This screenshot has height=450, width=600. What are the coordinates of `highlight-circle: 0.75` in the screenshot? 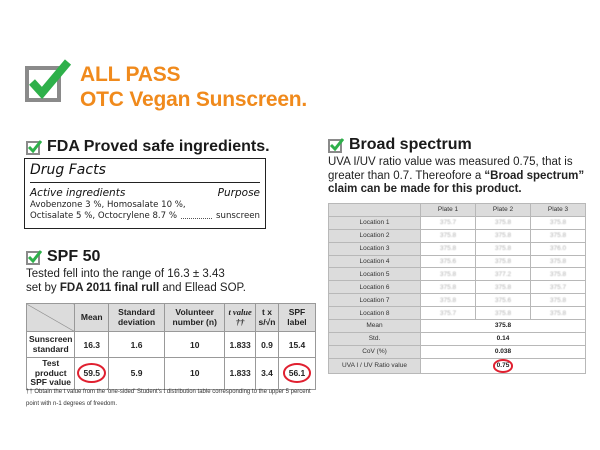 It's located at (503, 365).